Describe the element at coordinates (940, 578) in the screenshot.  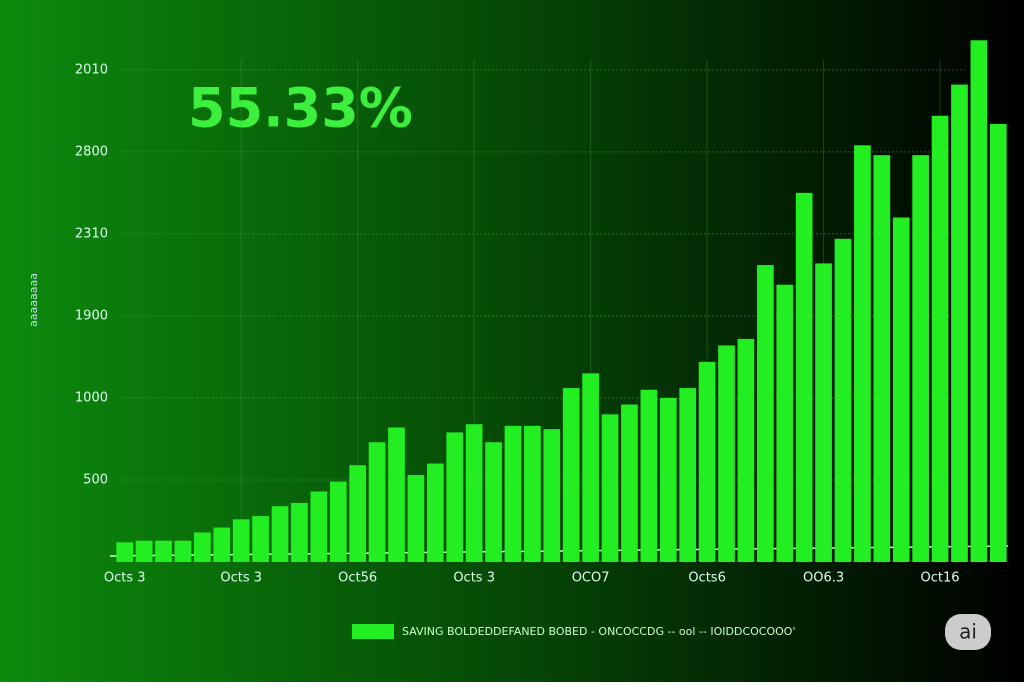
I see `x-tick-label: Oct16` at that location.